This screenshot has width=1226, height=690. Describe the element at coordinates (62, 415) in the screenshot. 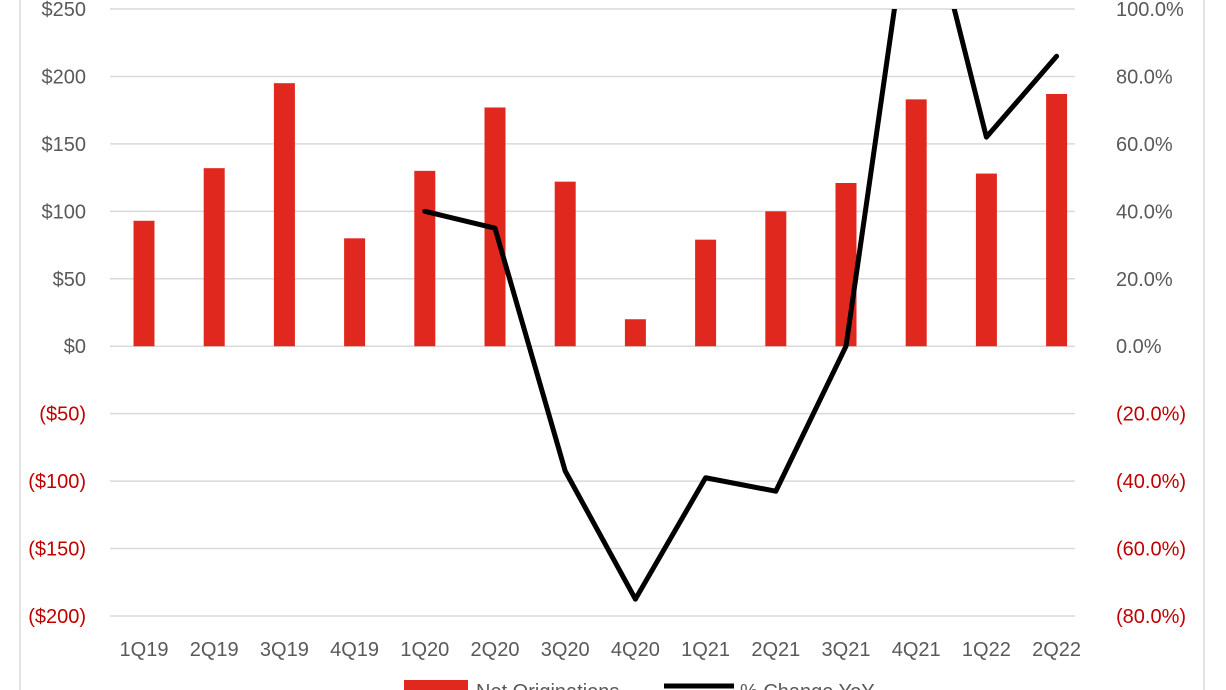

I see `left-tick-label: ($50)` at that location.